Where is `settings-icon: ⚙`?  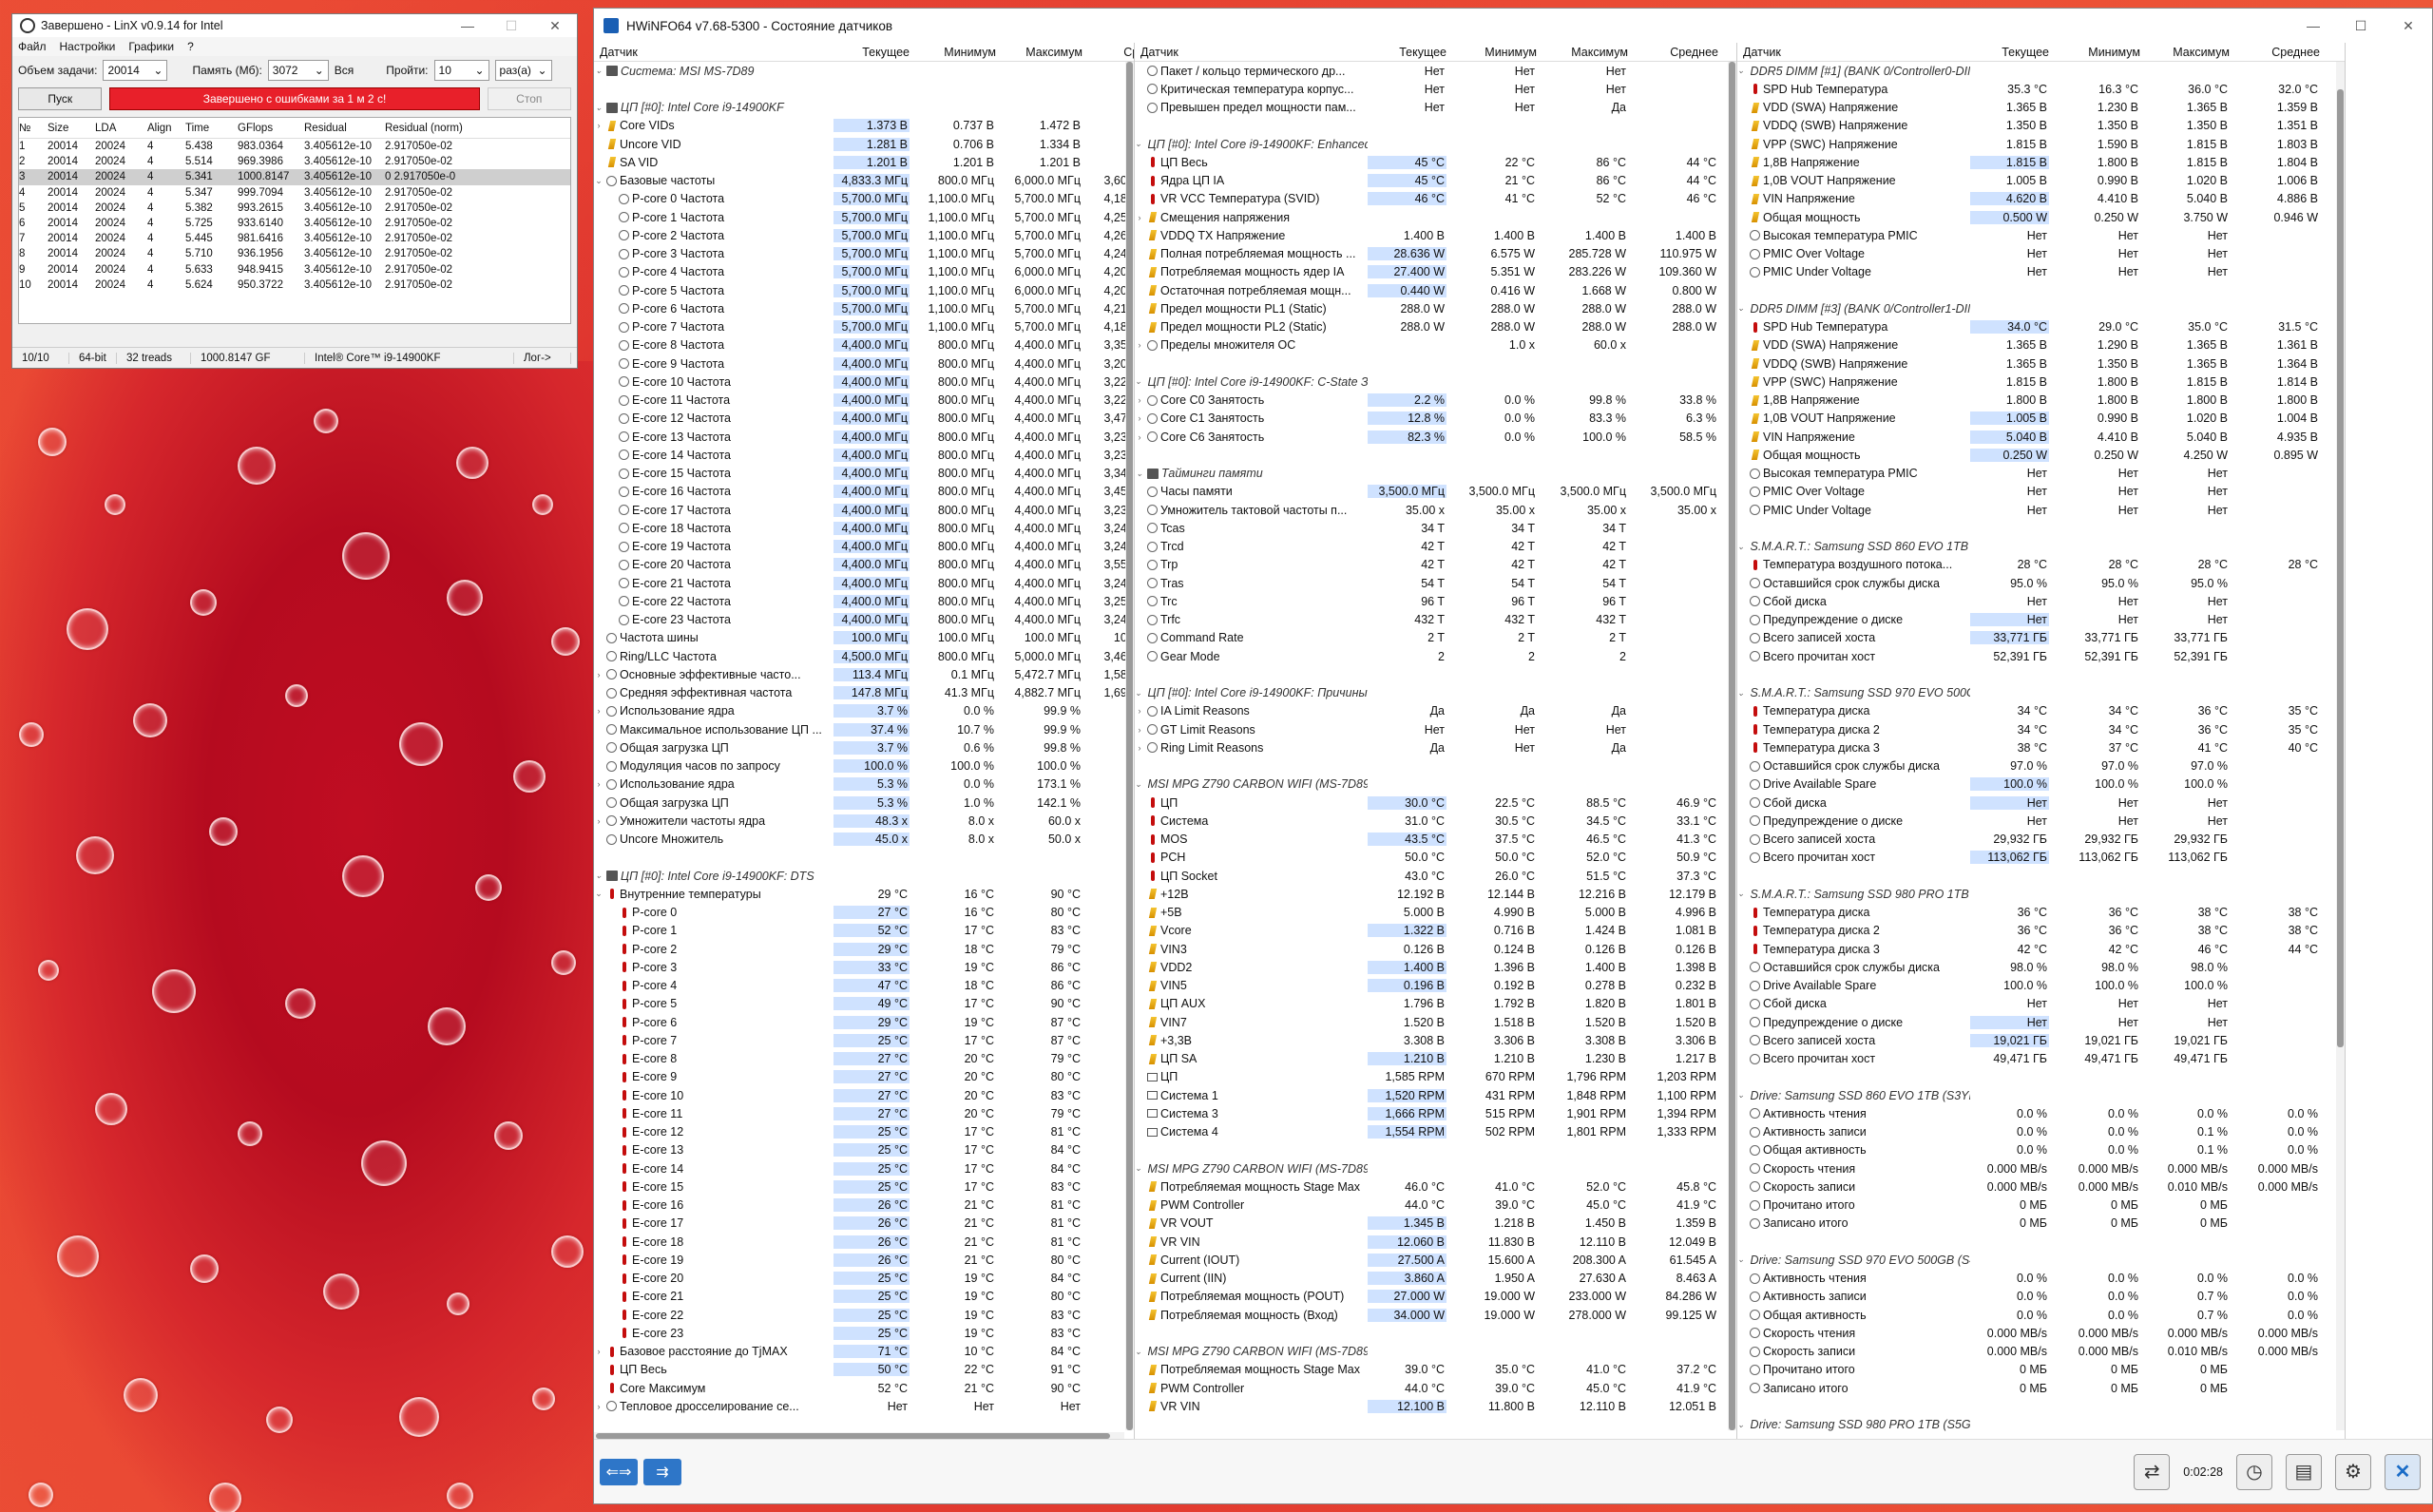
settings-icon: ⚙ is located at coordinates (2353, 1471).